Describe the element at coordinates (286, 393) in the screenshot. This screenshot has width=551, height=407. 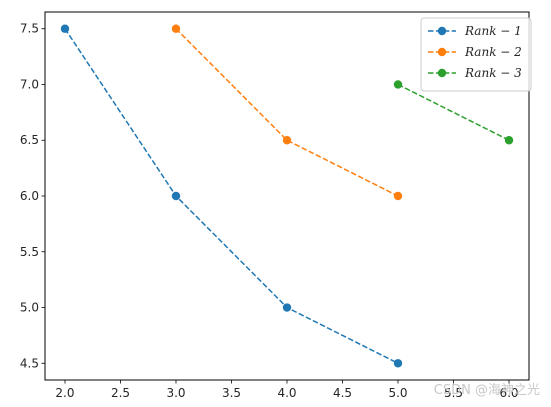
I see `x-tick-label: 4.0` at that location.